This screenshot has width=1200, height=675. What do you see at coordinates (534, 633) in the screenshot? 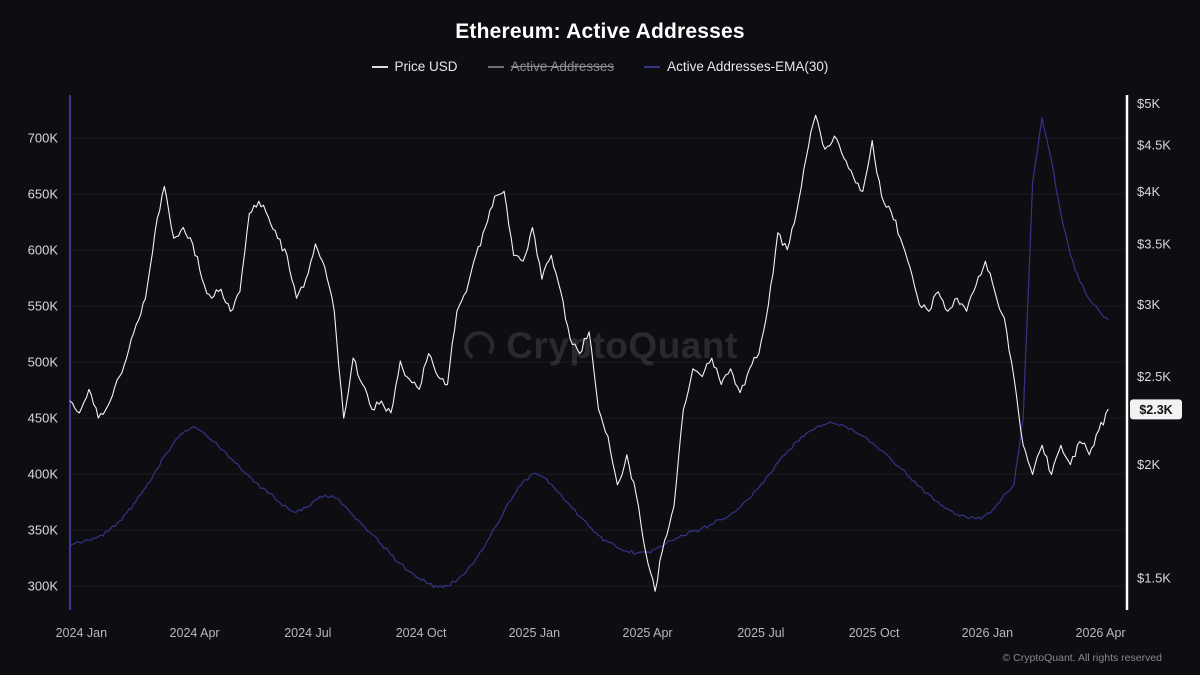
I see `x-axis-label: 2025 Jan` at bounding box center [534, 633].